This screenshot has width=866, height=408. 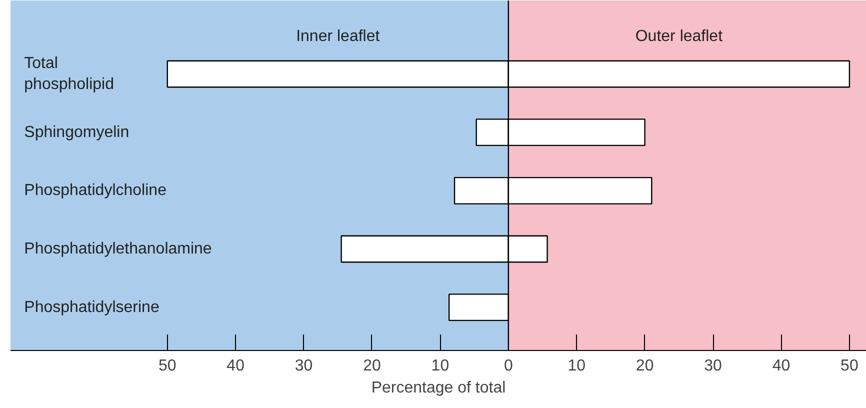 What do you see at coordinates (338, 37) in the screenshot?
I see `band-label: Inner leaflet` at bounding box center [338, 37].